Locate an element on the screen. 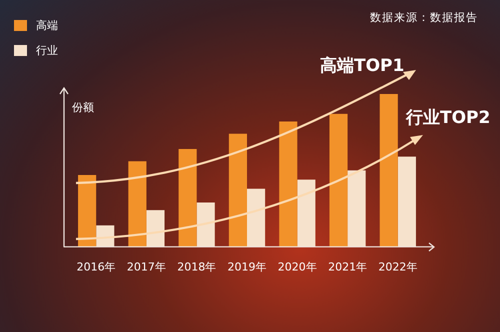 The width and height of the screenshot is (500, 332). x-tick-label: 2017年 is located at coordinates (146, 267).